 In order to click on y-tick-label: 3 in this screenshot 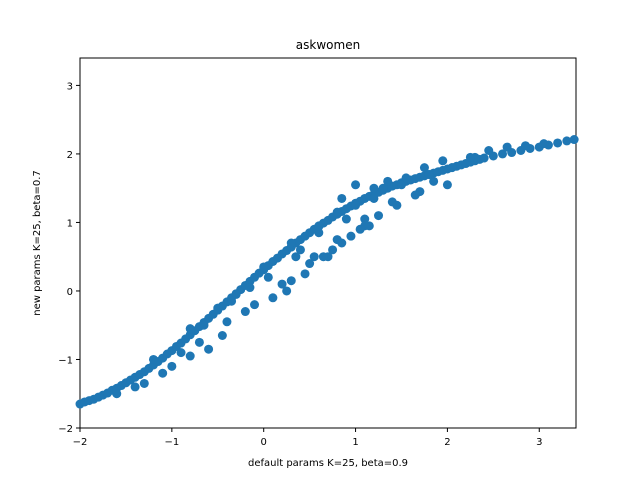, I will do `click(70, 86)`.